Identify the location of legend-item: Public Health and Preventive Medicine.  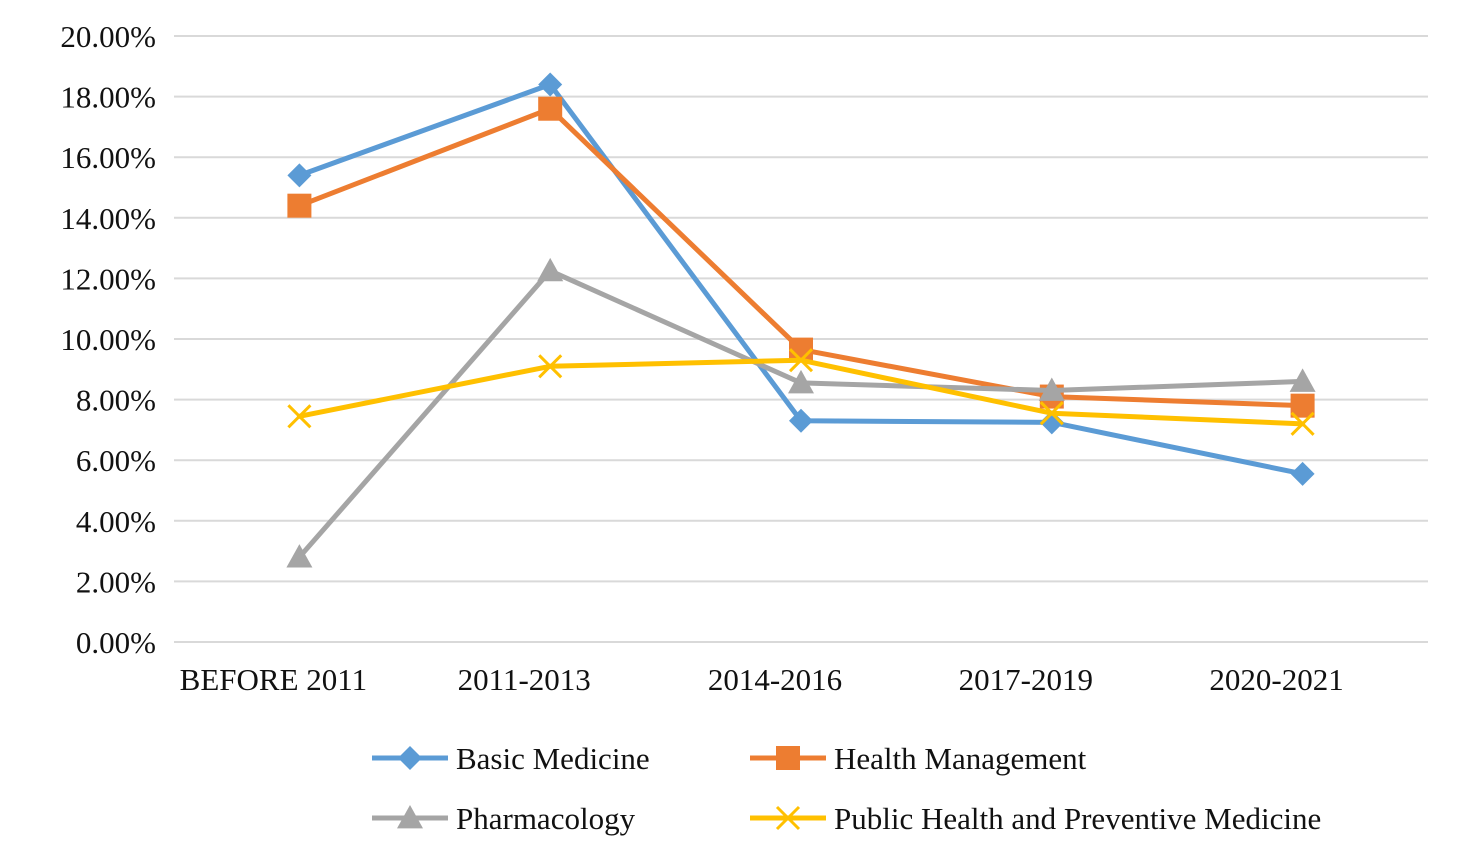
(1035, 818).